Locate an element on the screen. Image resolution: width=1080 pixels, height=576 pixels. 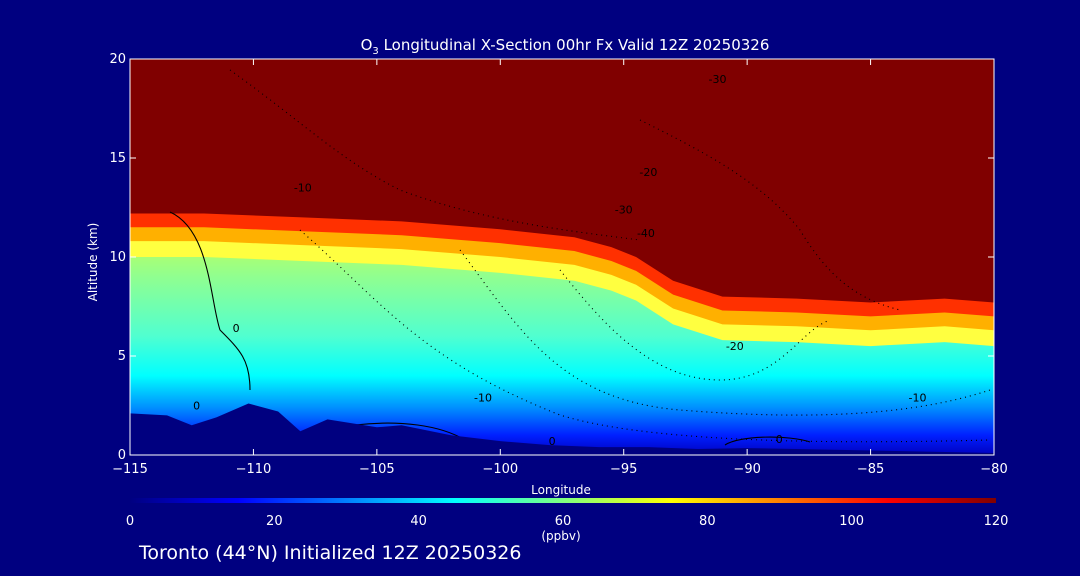
x-tick-label: −90 is located at coordinates (746, 469).